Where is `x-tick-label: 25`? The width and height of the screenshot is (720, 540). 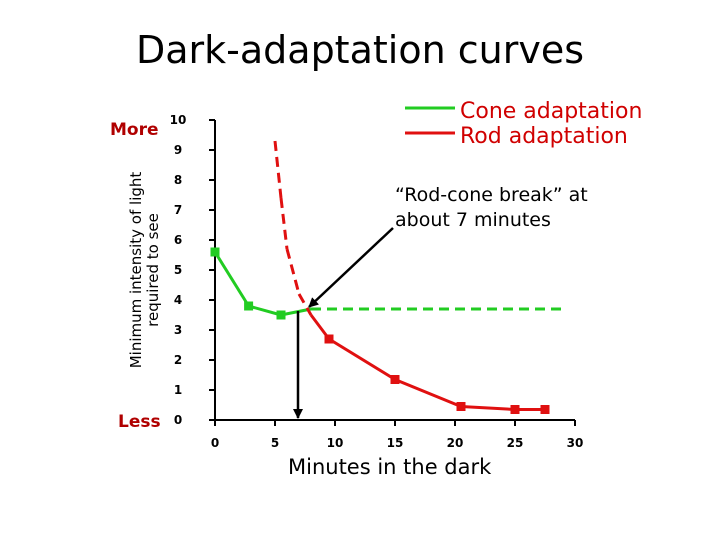 x-tick-label: 25 is located at coordinates (515, 443).